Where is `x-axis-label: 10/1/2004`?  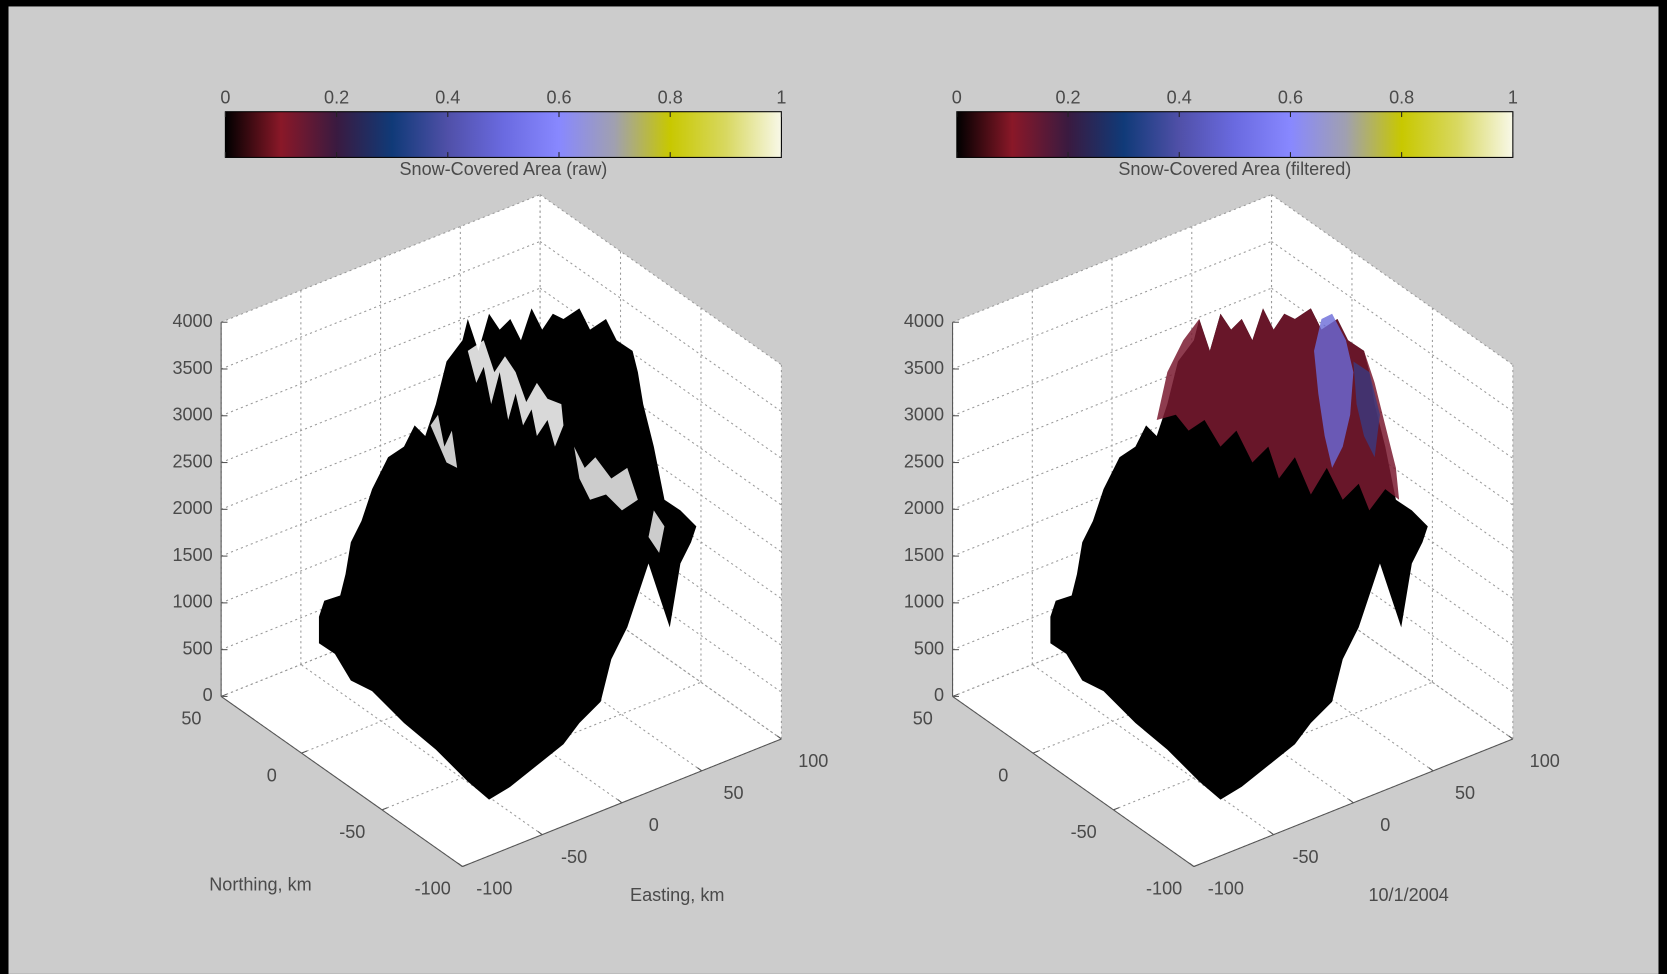 x-axis-label: 10/1/2004 is located at coordinates (1408, 895).